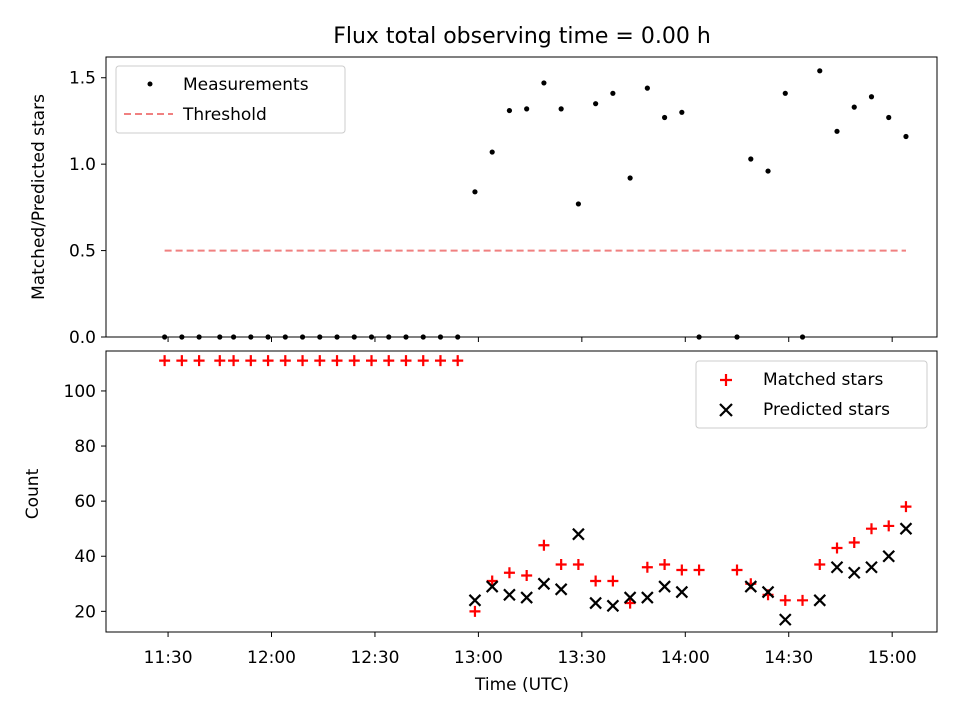 Image resolution: width=960 pixels, height=724 pixels. Describe the element at coordinates (85, 612) in the screenshot. I see `bottom-y-tick-label: 20` at that location.